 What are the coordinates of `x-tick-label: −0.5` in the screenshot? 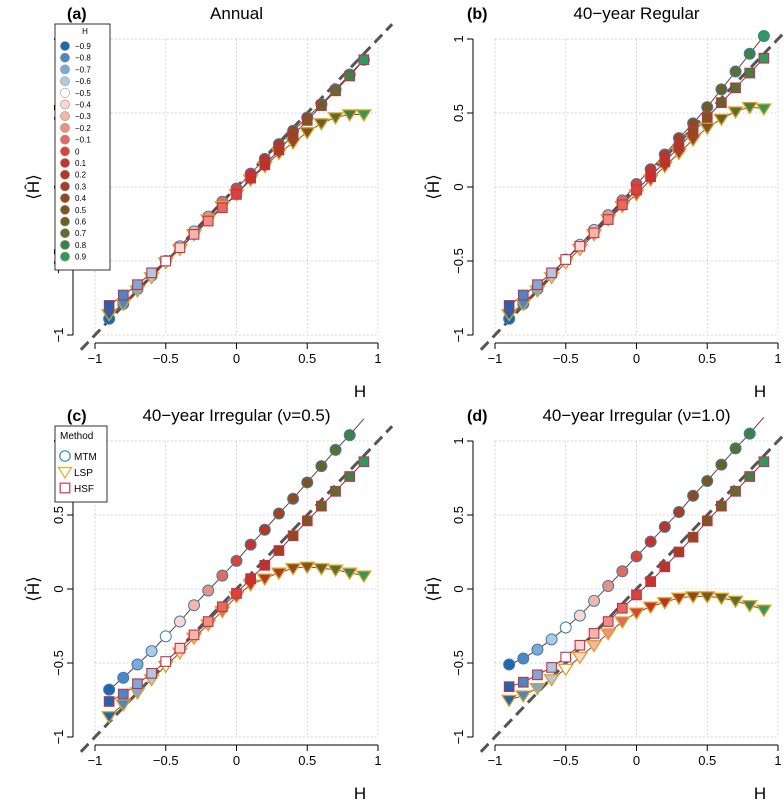 It's located at (566, 760).